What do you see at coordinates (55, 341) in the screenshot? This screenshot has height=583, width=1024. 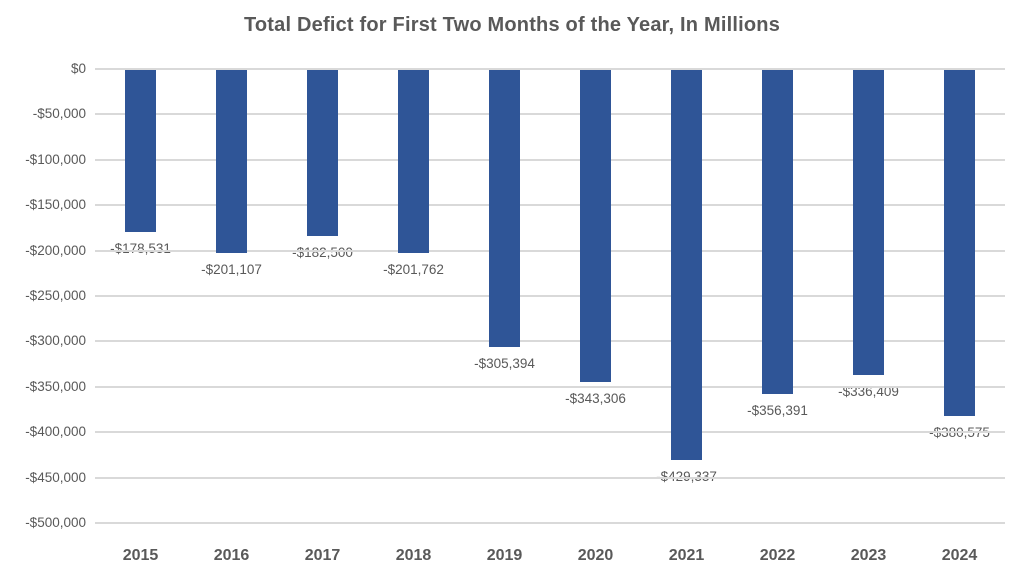 I see `y-axis-tick-label: -$300,000` at bounding box center [55, 341].